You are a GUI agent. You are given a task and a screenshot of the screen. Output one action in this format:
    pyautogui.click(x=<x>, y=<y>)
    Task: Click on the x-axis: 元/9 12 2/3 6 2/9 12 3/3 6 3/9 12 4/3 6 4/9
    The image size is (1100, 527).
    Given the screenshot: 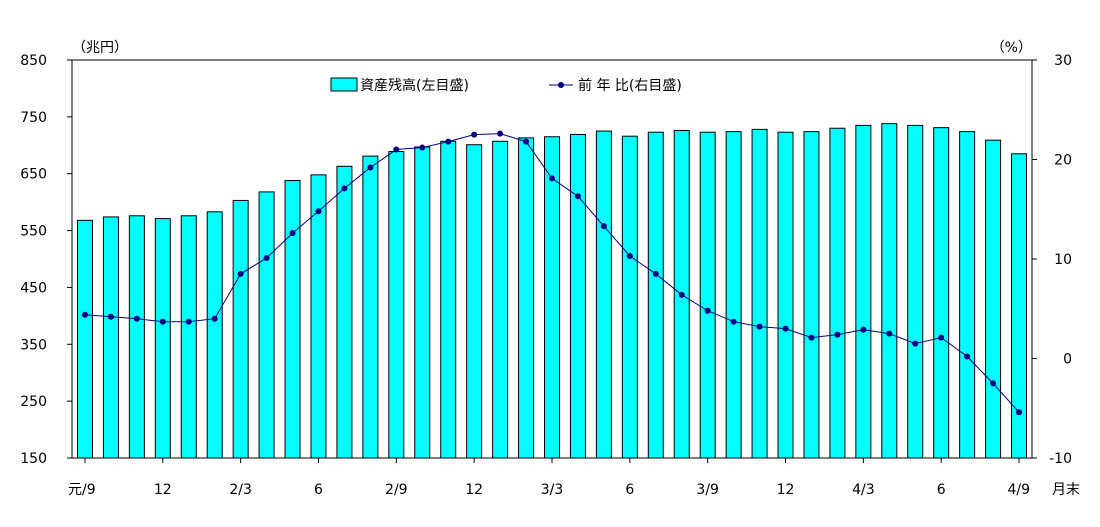 What is the action you would take?
    pyautogui.click(x=549, y=478)
    